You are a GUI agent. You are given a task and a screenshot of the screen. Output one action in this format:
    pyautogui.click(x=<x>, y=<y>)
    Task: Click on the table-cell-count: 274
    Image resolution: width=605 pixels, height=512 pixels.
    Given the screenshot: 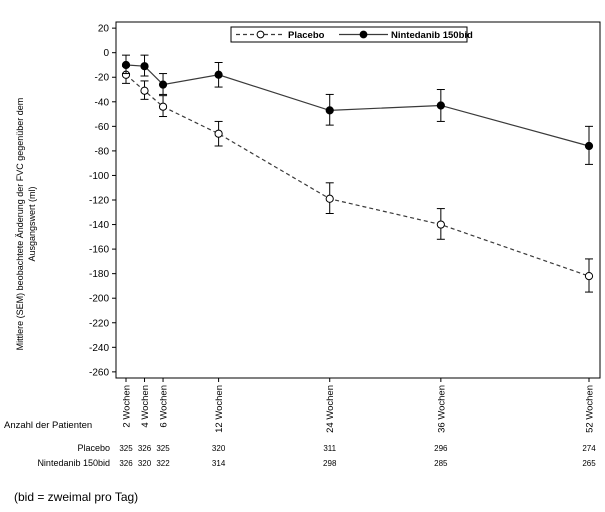 What is the action you would take?
    pyautogui.click(x=589, y=448)
    